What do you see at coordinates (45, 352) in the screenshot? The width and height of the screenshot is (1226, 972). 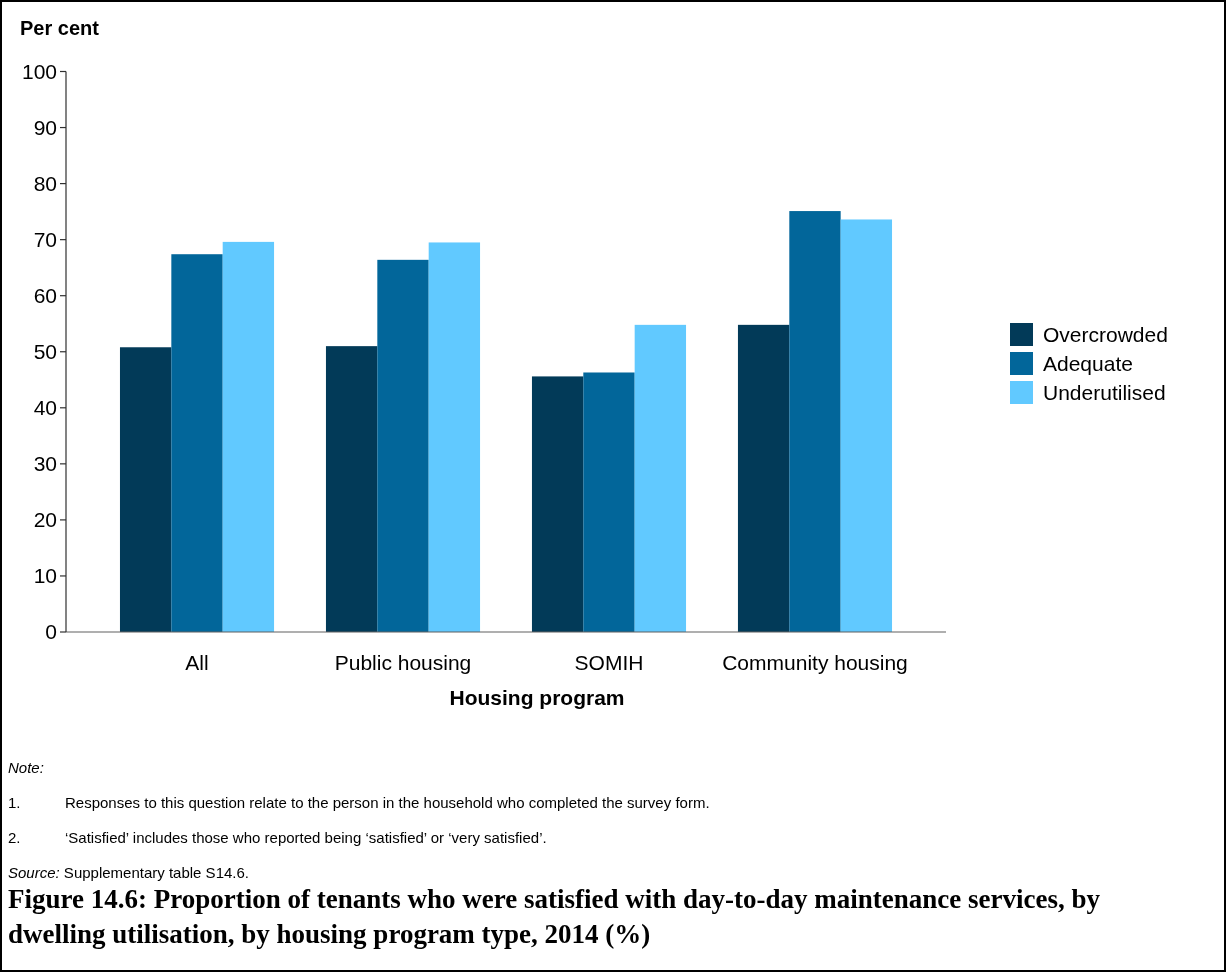 I see `y-tick-label: 50` at bounding box center [45, 352].